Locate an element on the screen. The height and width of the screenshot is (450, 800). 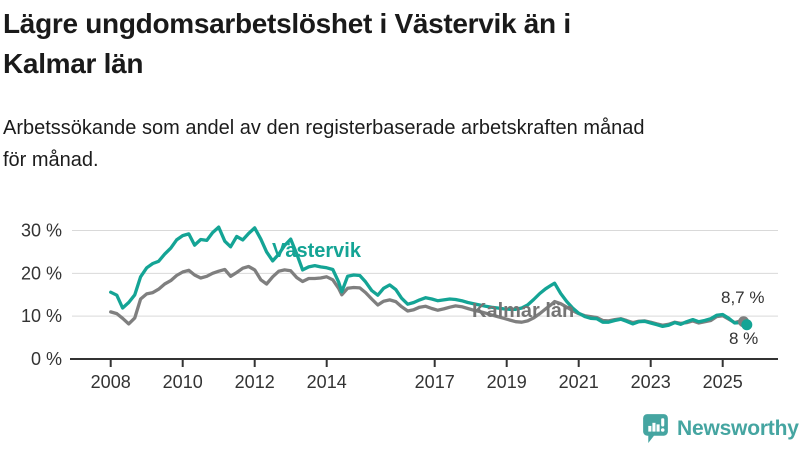
x-axis-tick-label: 2014 is located at coordinates (327, 382).